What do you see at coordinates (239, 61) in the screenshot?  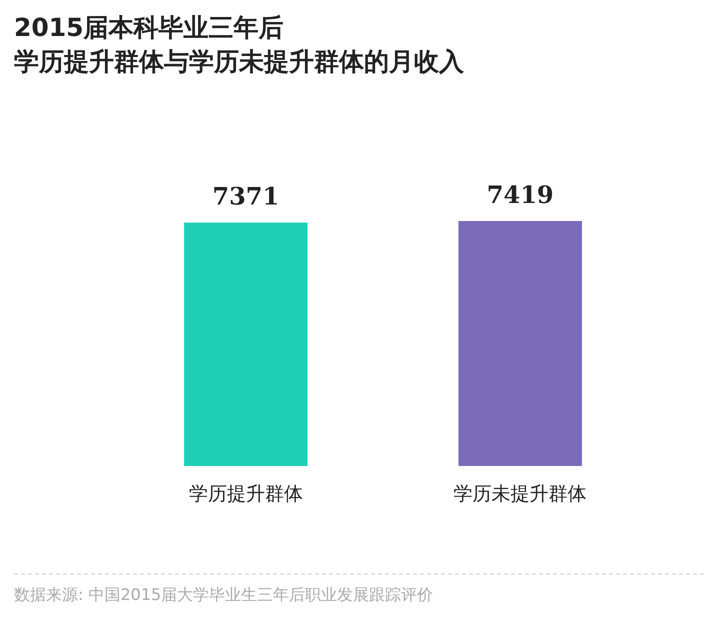 I see `chart-subtitle: 学历提升群体与学历未提升群体的月收入` at bounding box center [239, 61].